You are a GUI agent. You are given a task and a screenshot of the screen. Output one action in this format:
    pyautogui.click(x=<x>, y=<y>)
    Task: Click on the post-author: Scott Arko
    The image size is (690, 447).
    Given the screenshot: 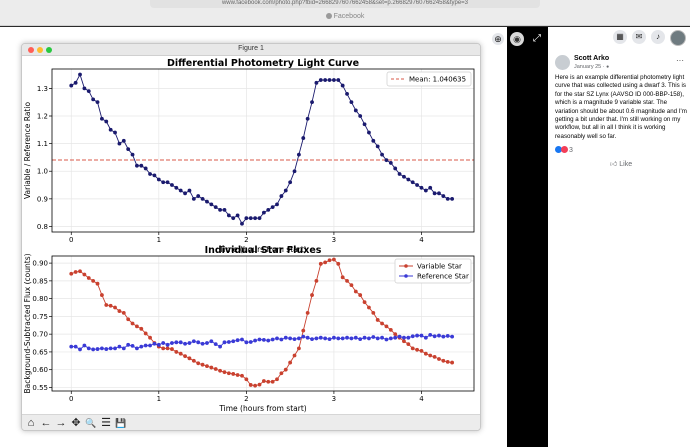 What is the action you would take?
    pyautogui.click(x=592, y=58)
    